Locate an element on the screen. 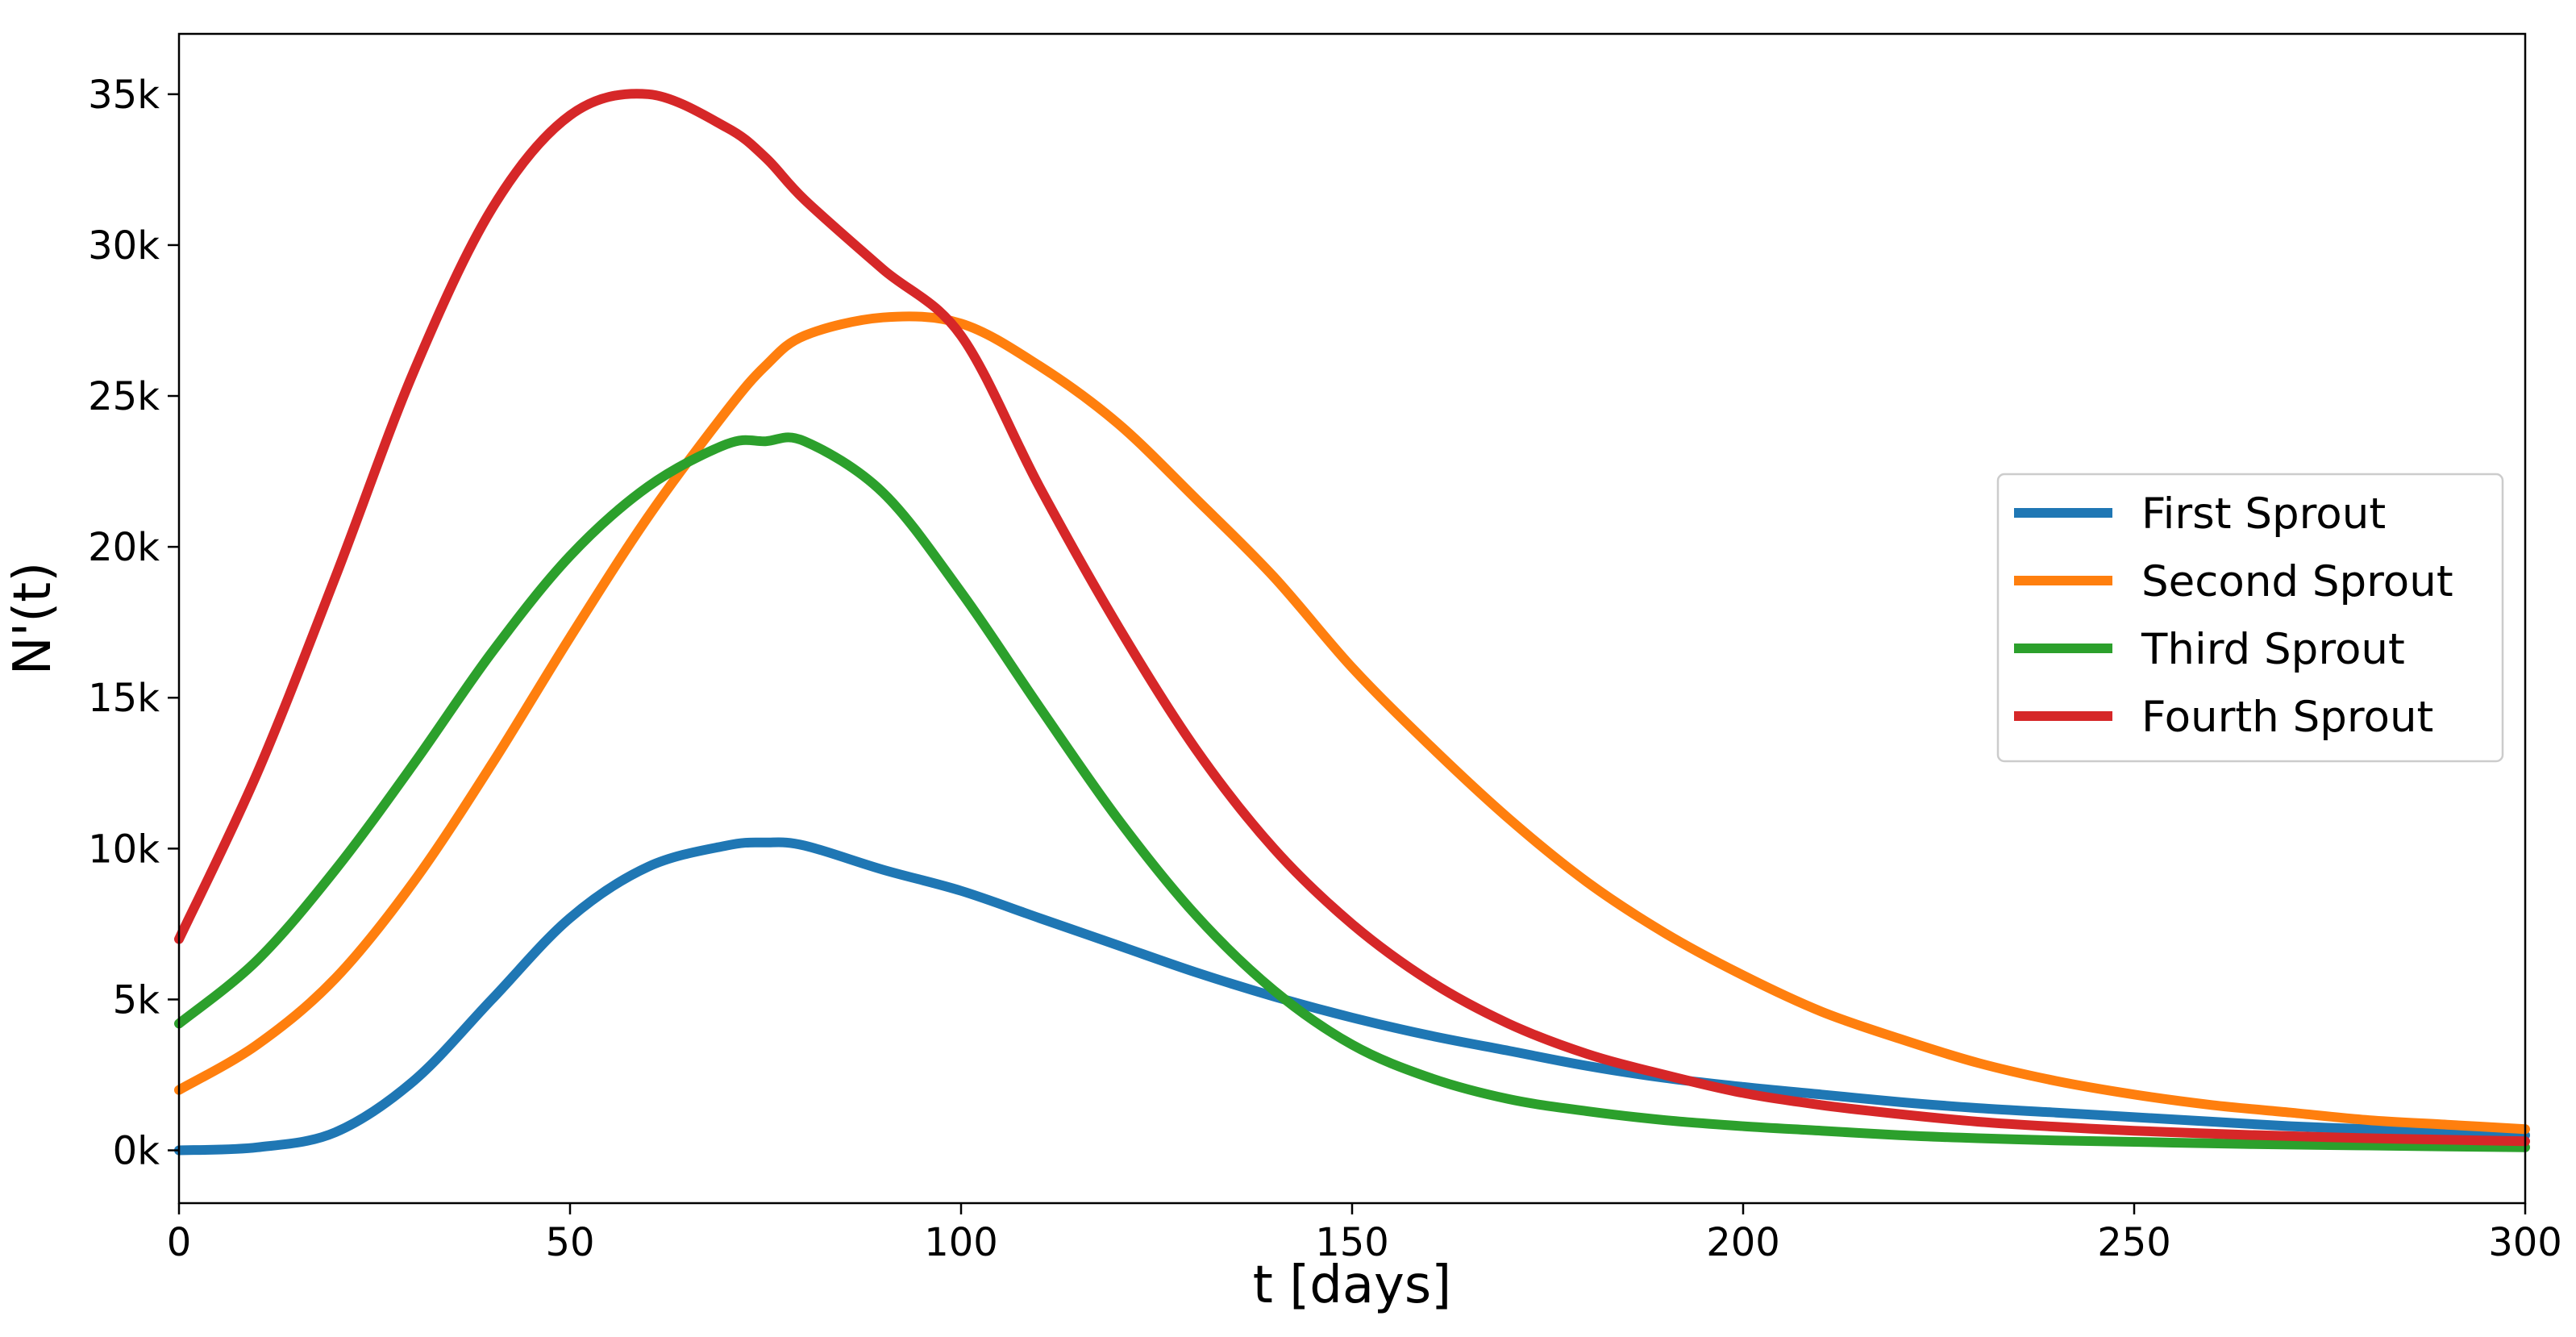 The width and height of the screenshot is (2576, 1337). y-tick-label: 35k is located at coordinates (124, 95).